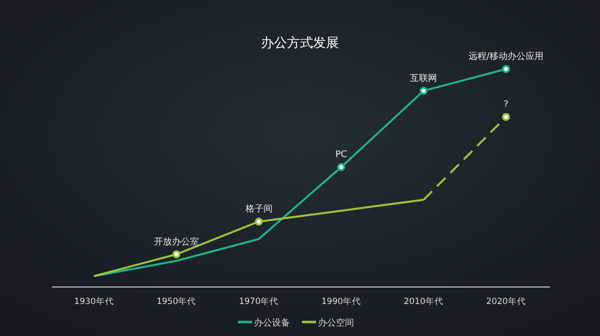 The height and width of the screenshot is (336, 600). Describe the element at coordinates (506, 105) in the screenshot. I see `annotation: ?` at that location.